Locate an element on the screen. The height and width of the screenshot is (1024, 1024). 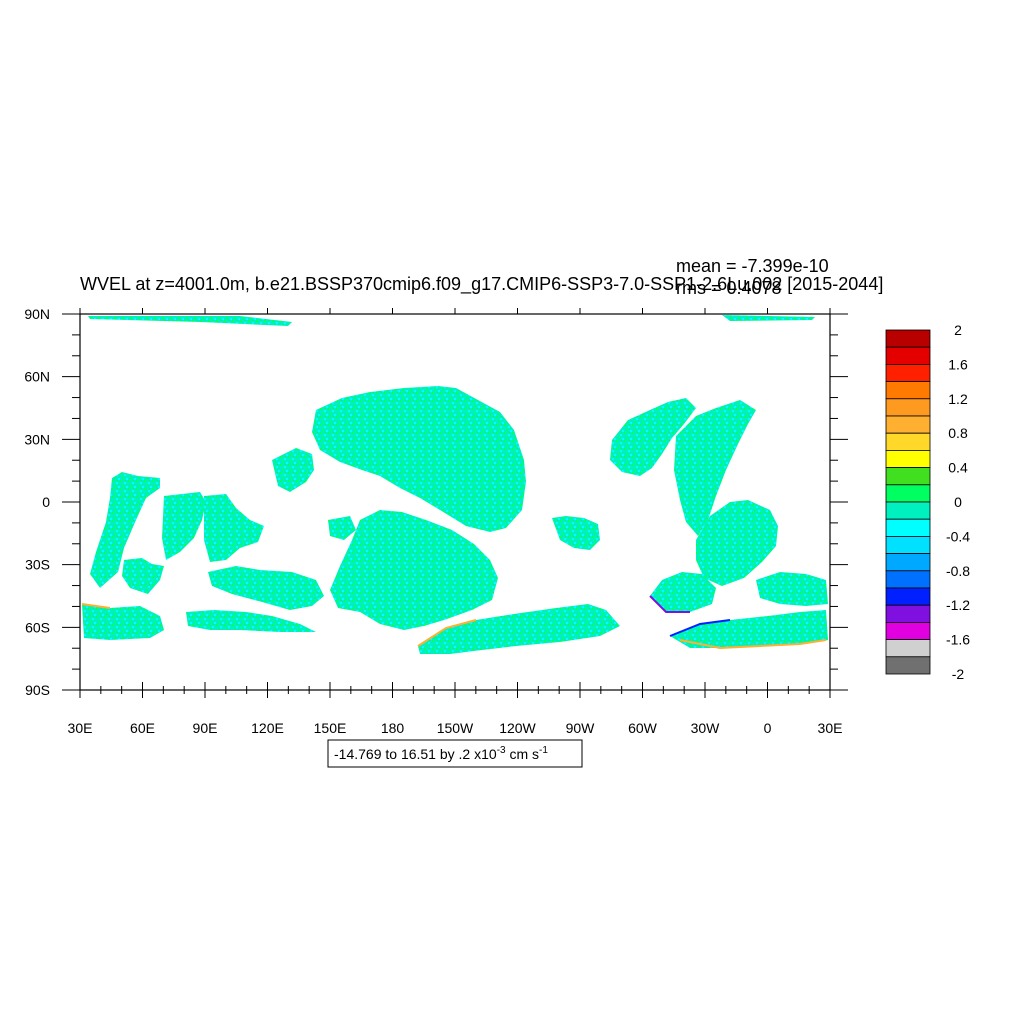
basin-north-atlantic is located at coordinates (653, 437).